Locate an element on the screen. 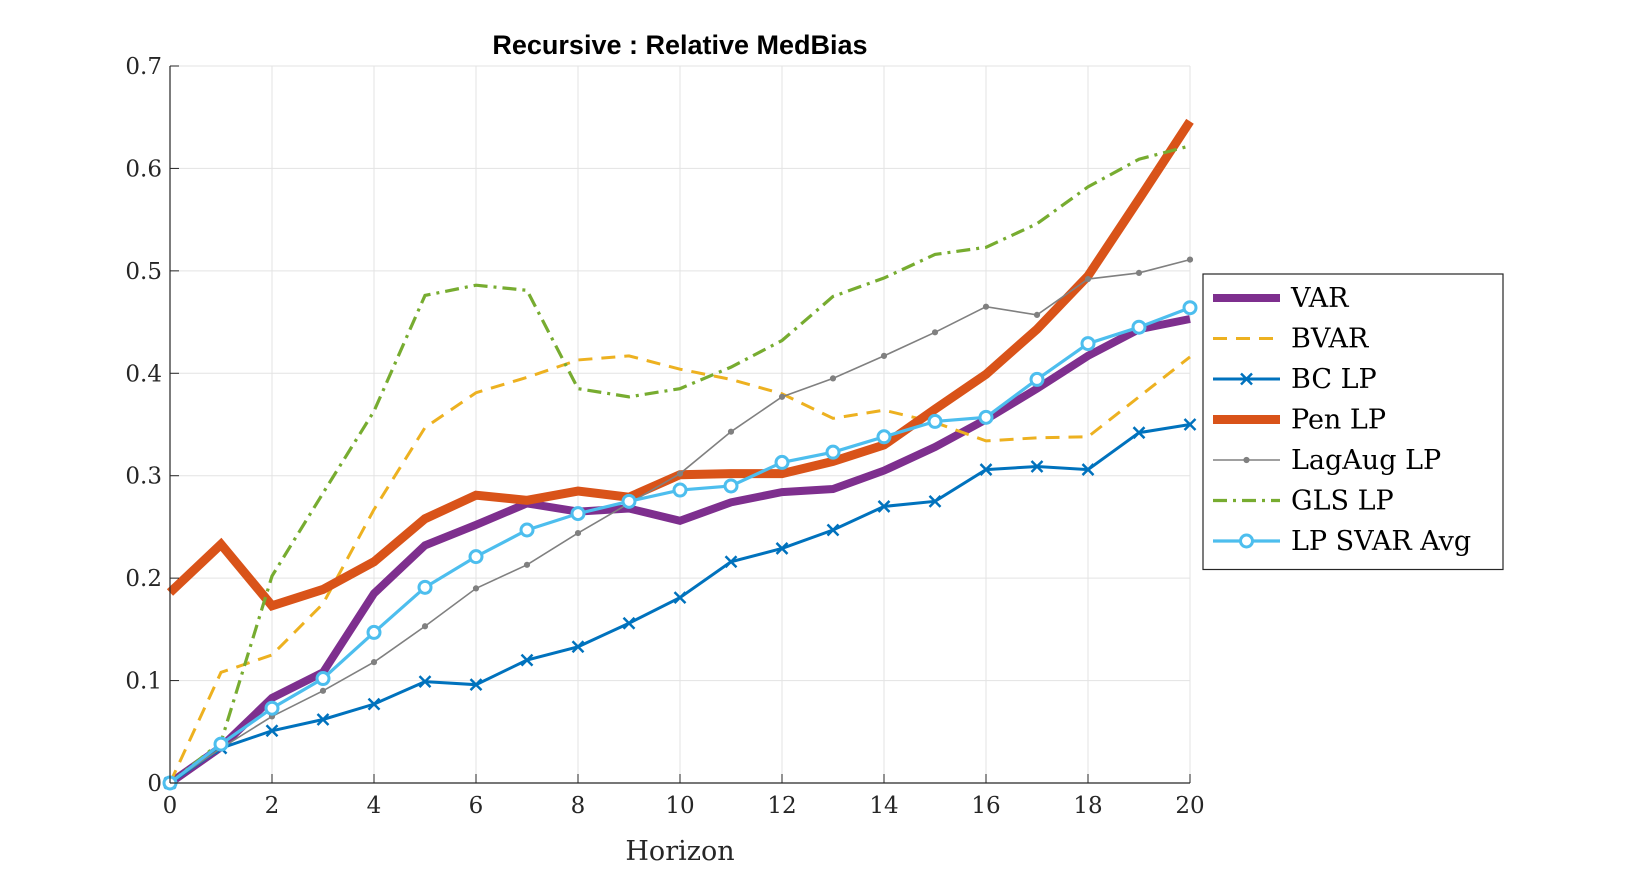 This screenshot has height=880, width=1633. legend-label: BVAR is located at coordinates (1330, 339).